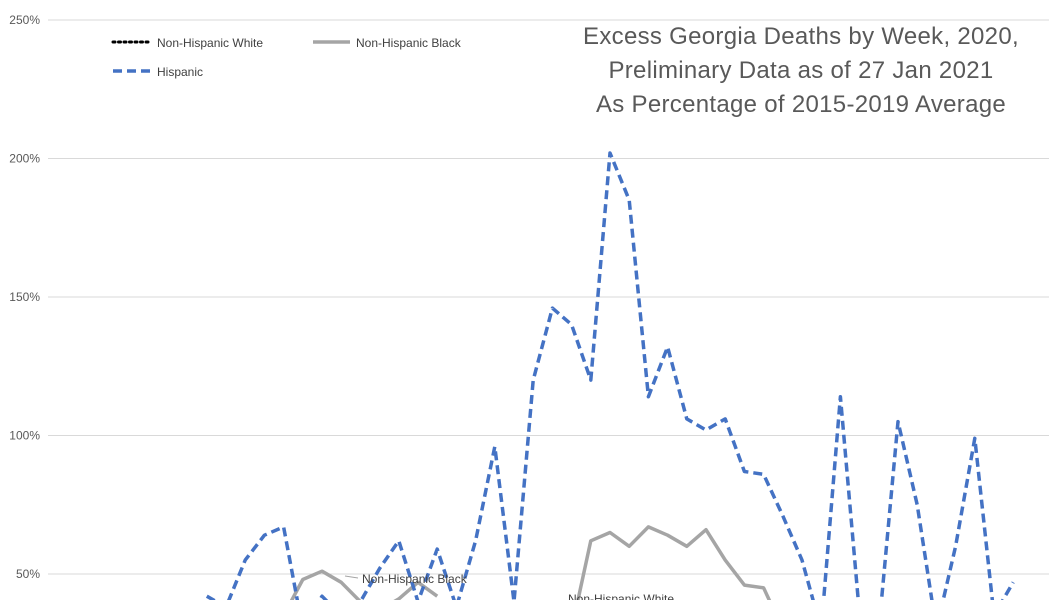 The width and height of the screenshot is (1059, 605). What do you see at coordinates (409, 43) in the screenshot?
I see `legend-label-non-hispanic-black: Non-Hispanic Black` at bounding box center [409, 43].